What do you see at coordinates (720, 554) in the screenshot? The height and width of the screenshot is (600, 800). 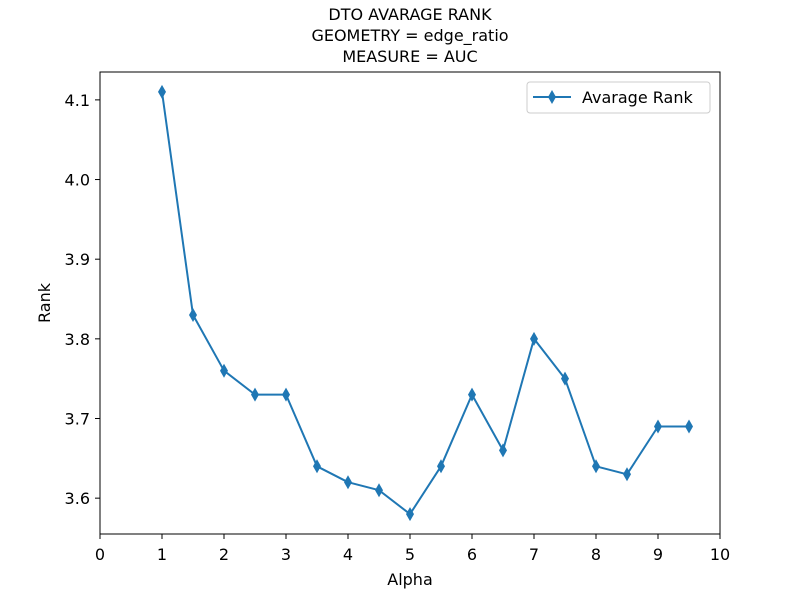 I see `x-tick-label: 10` at bounding box center [720, 554].